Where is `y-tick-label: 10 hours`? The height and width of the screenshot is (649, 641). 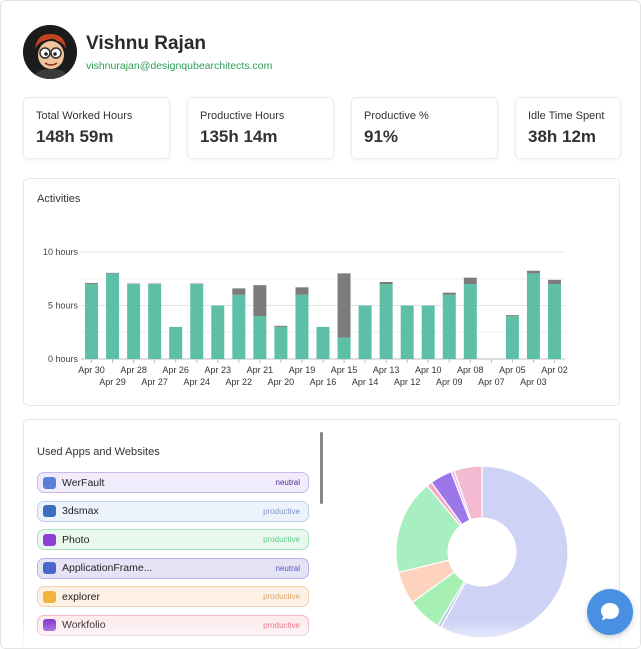
y-tick-label: 10 hours is located at coordinates (61, 252).